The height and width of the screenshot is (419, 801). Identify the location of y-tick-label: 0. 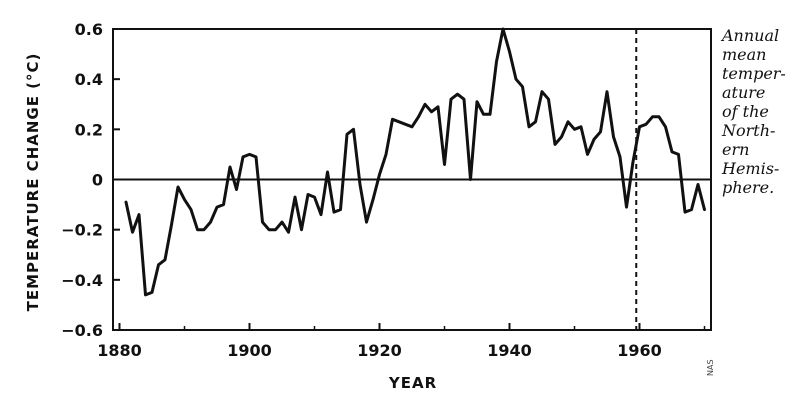
(97, 180).